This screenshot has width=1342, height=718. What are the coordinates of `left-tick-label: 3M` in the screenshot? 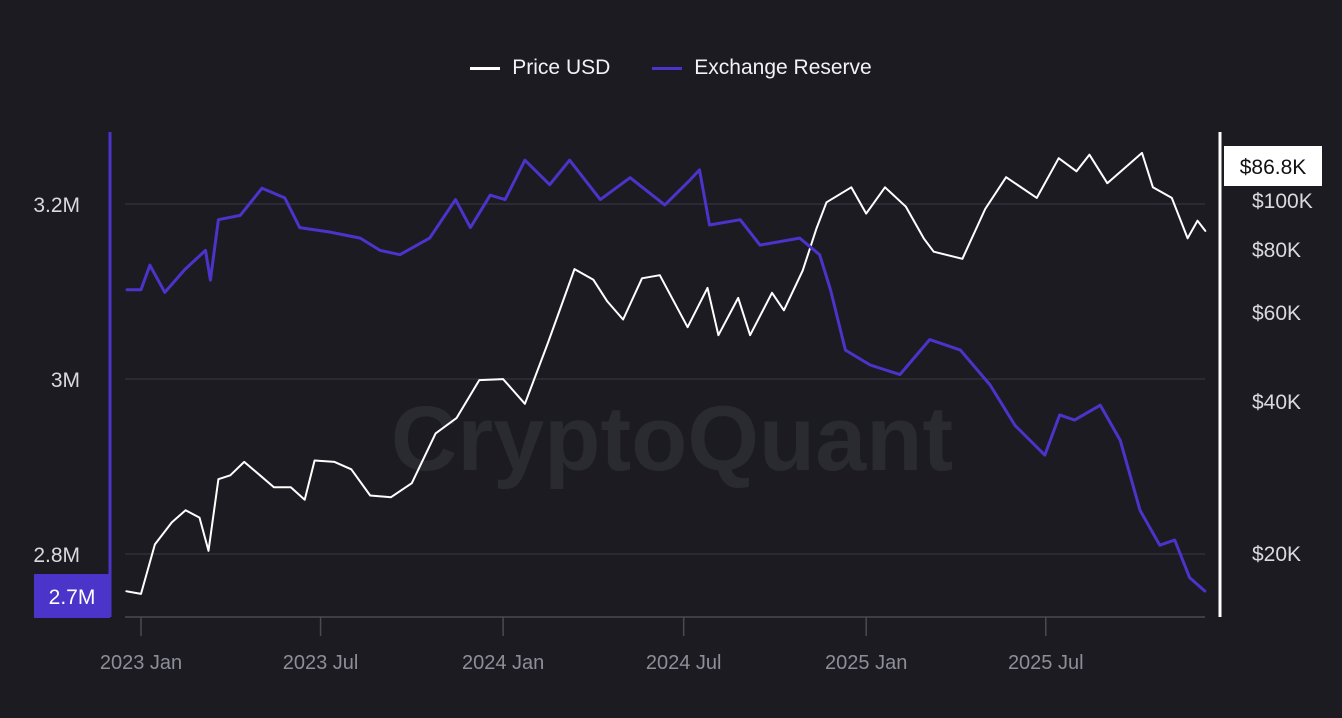 It's located at (65, 380).